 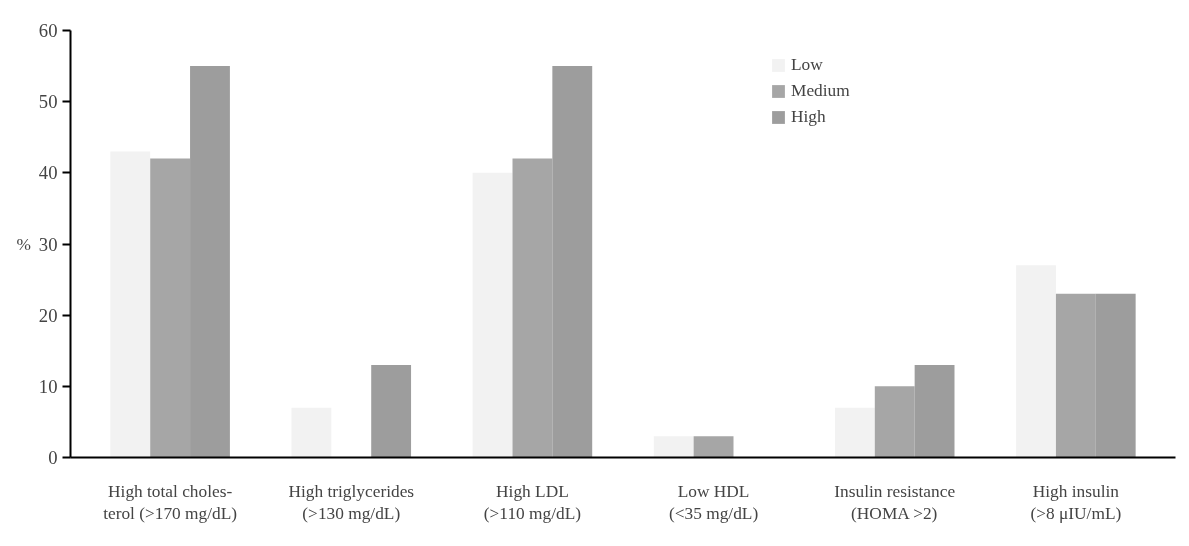 I want to click on y-tick-label: 50, so click(x=48, y=102).